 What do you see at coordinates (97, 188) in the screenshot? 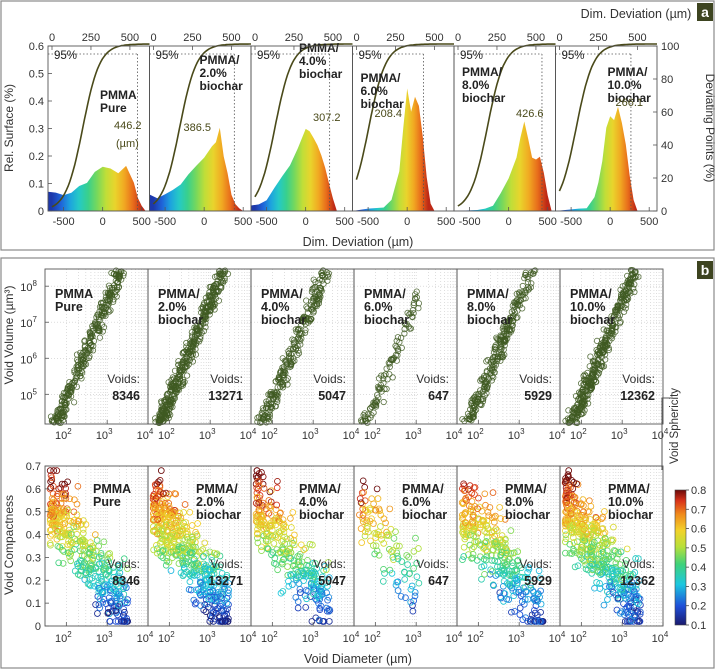
I see `histogram-area` at bounding box center [97, 188].